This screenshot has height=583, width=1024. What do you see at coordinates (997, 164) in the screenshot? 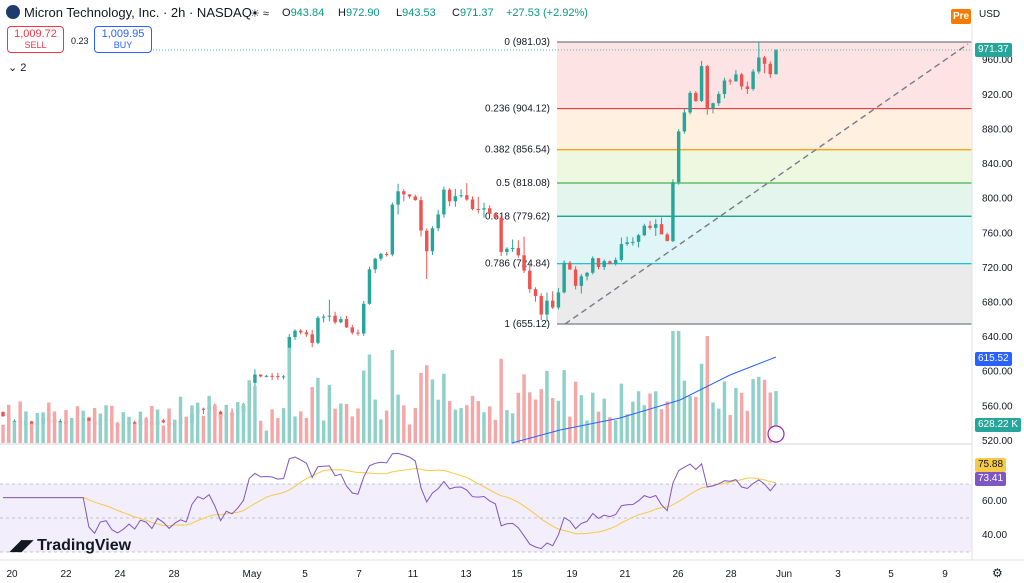
I see `price-tick-label: 840.00` at bounding box center [997, 164].